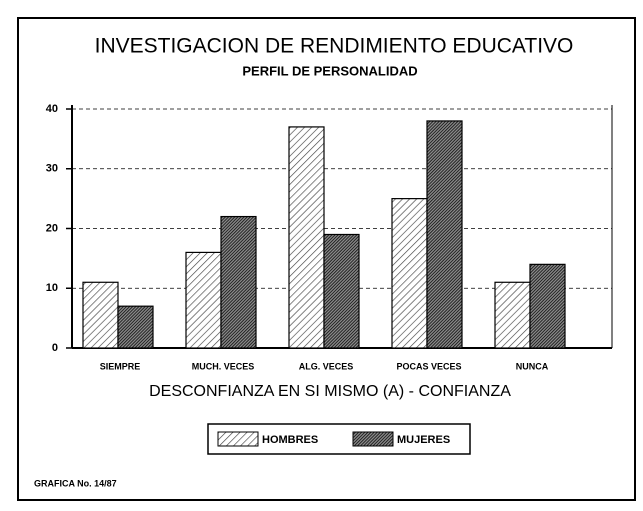 The image size is (643, 511). What do you see at coordinates (423, 440) in the screenshot?
I see `legend-label: MUJERES` at bounding box center [423, 440].